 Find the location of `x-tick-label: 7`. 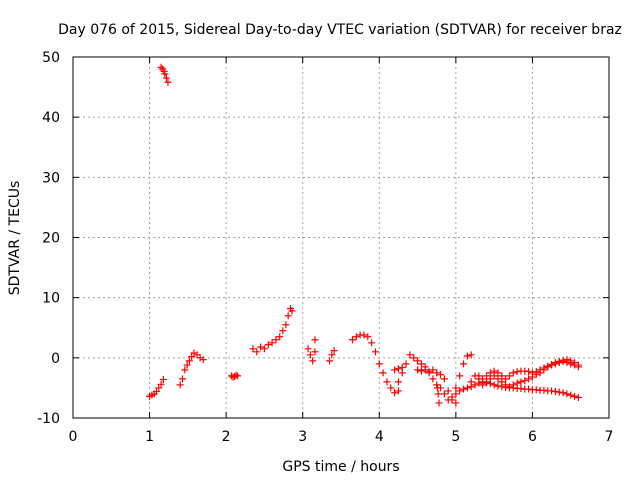

x-tick-label: 7 is located at coordinates (609, 437).